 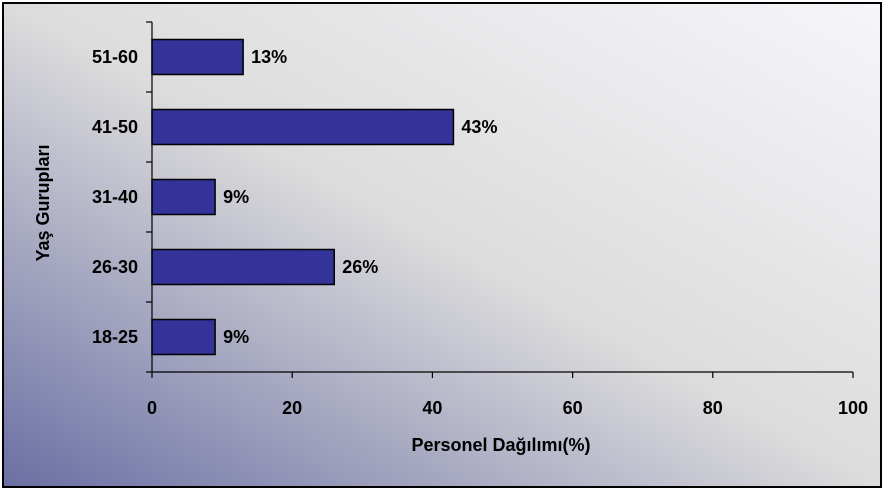 What do you see at coordinates (360, 267) in the screenshot?
I see `data-label: 26%` at bounding box center [360, 267].